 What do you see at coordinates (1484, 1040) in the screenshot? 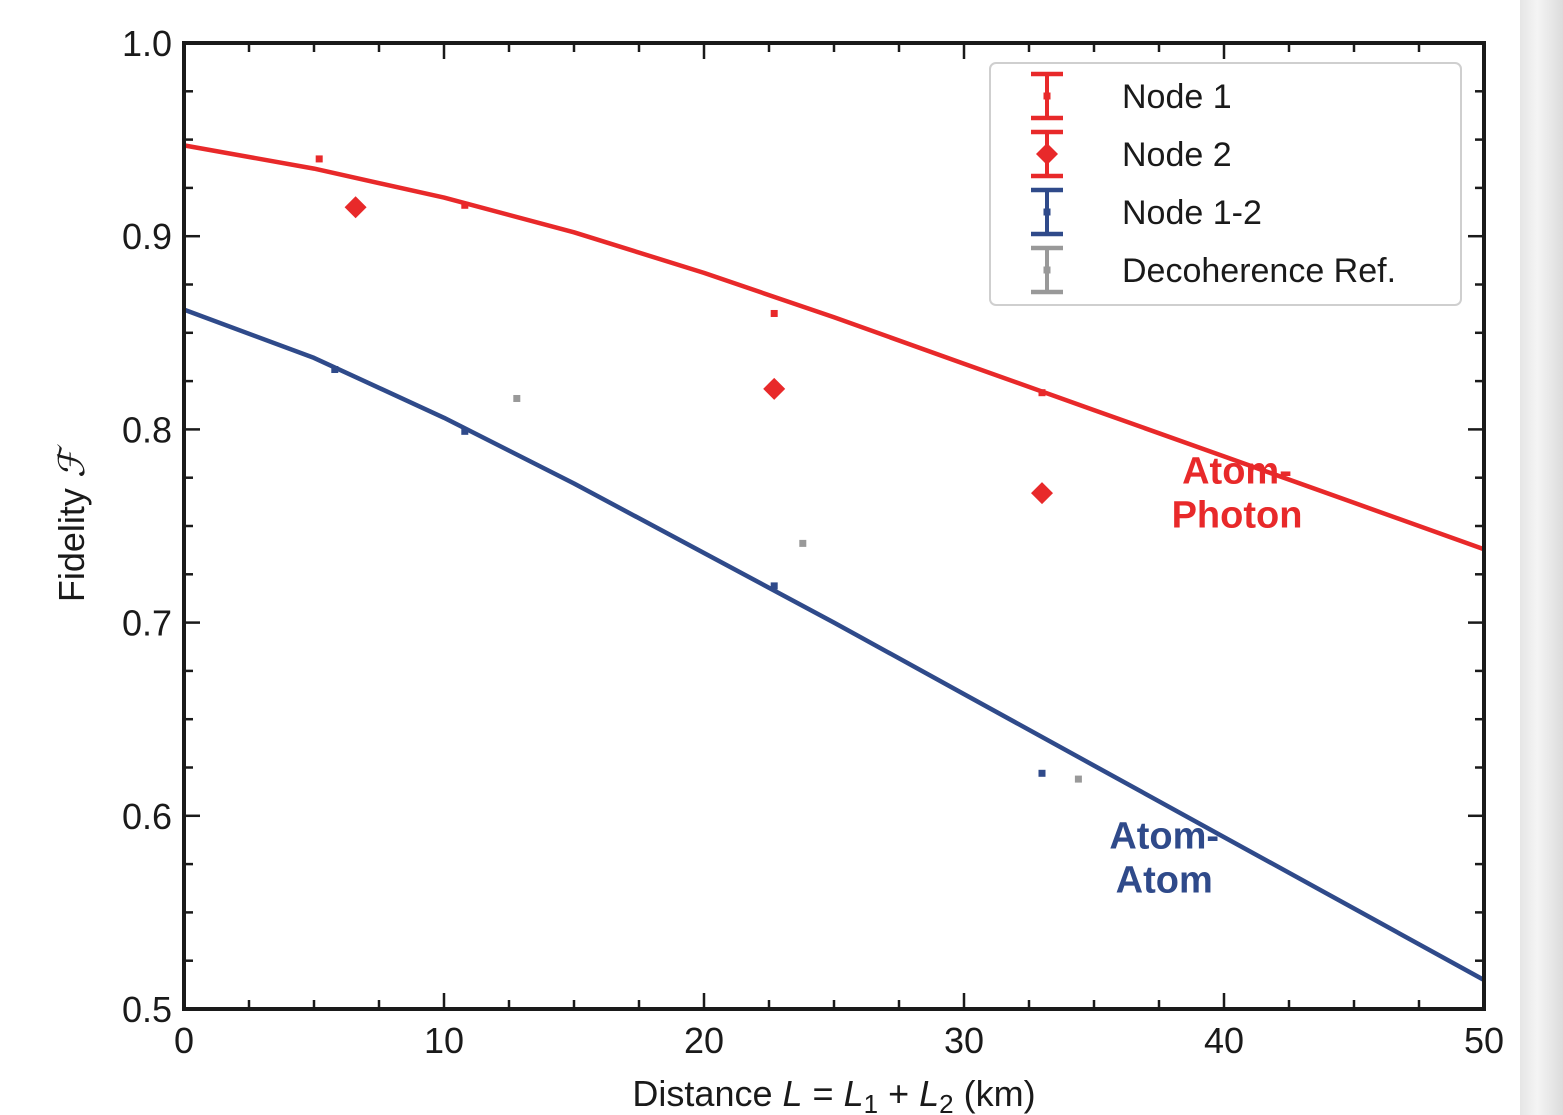
I see `x-tick-label: 50` at bounding box center [1484, 1040].